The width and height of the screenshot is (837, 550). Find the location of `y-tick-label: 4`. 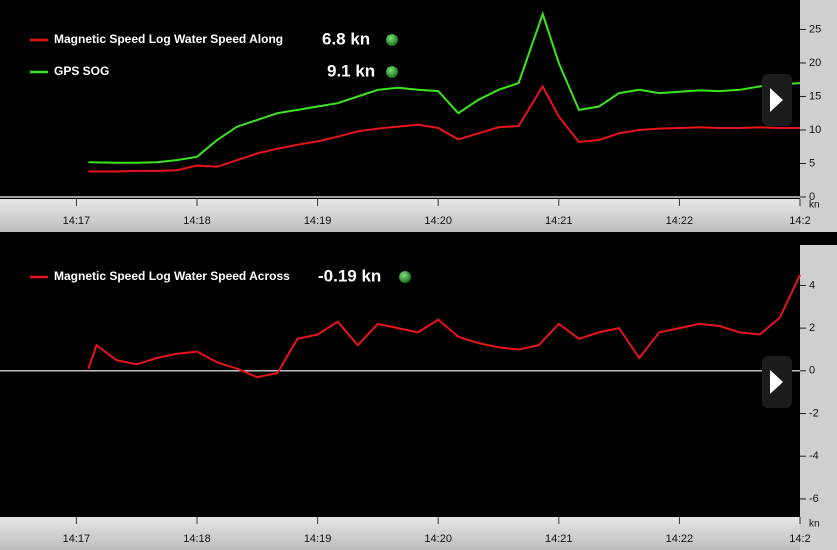

y-tick-label: 4 is located at coordinates (812, 285).